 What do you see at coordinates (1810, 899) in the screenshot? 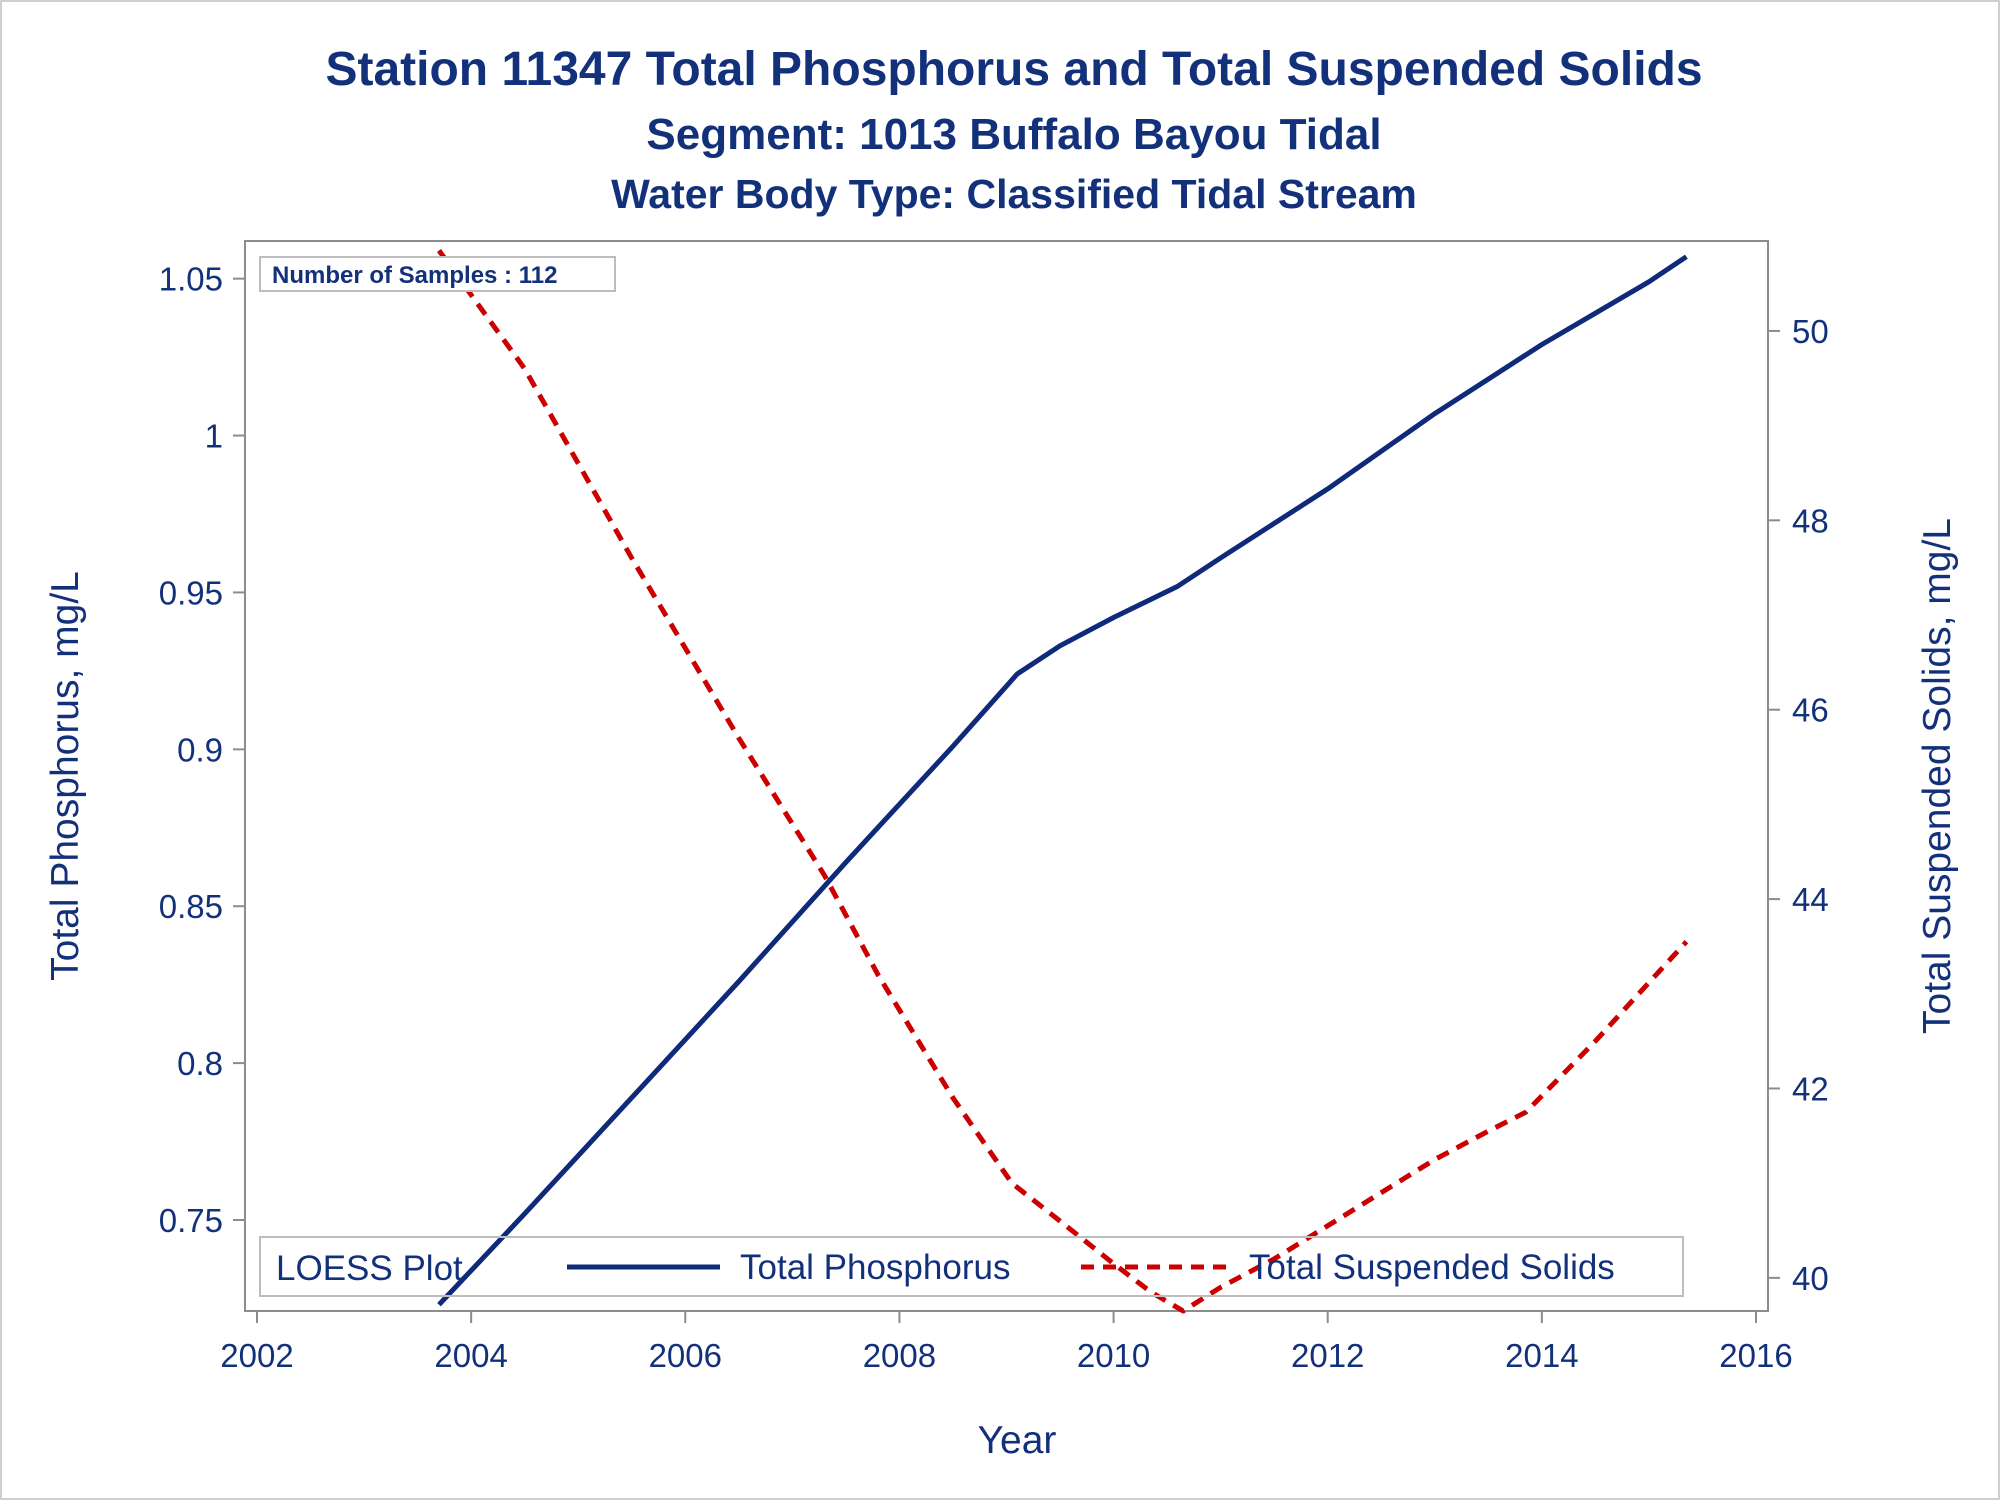
I see `y2-tick-label: 44` at bounding box center [1810, 899].